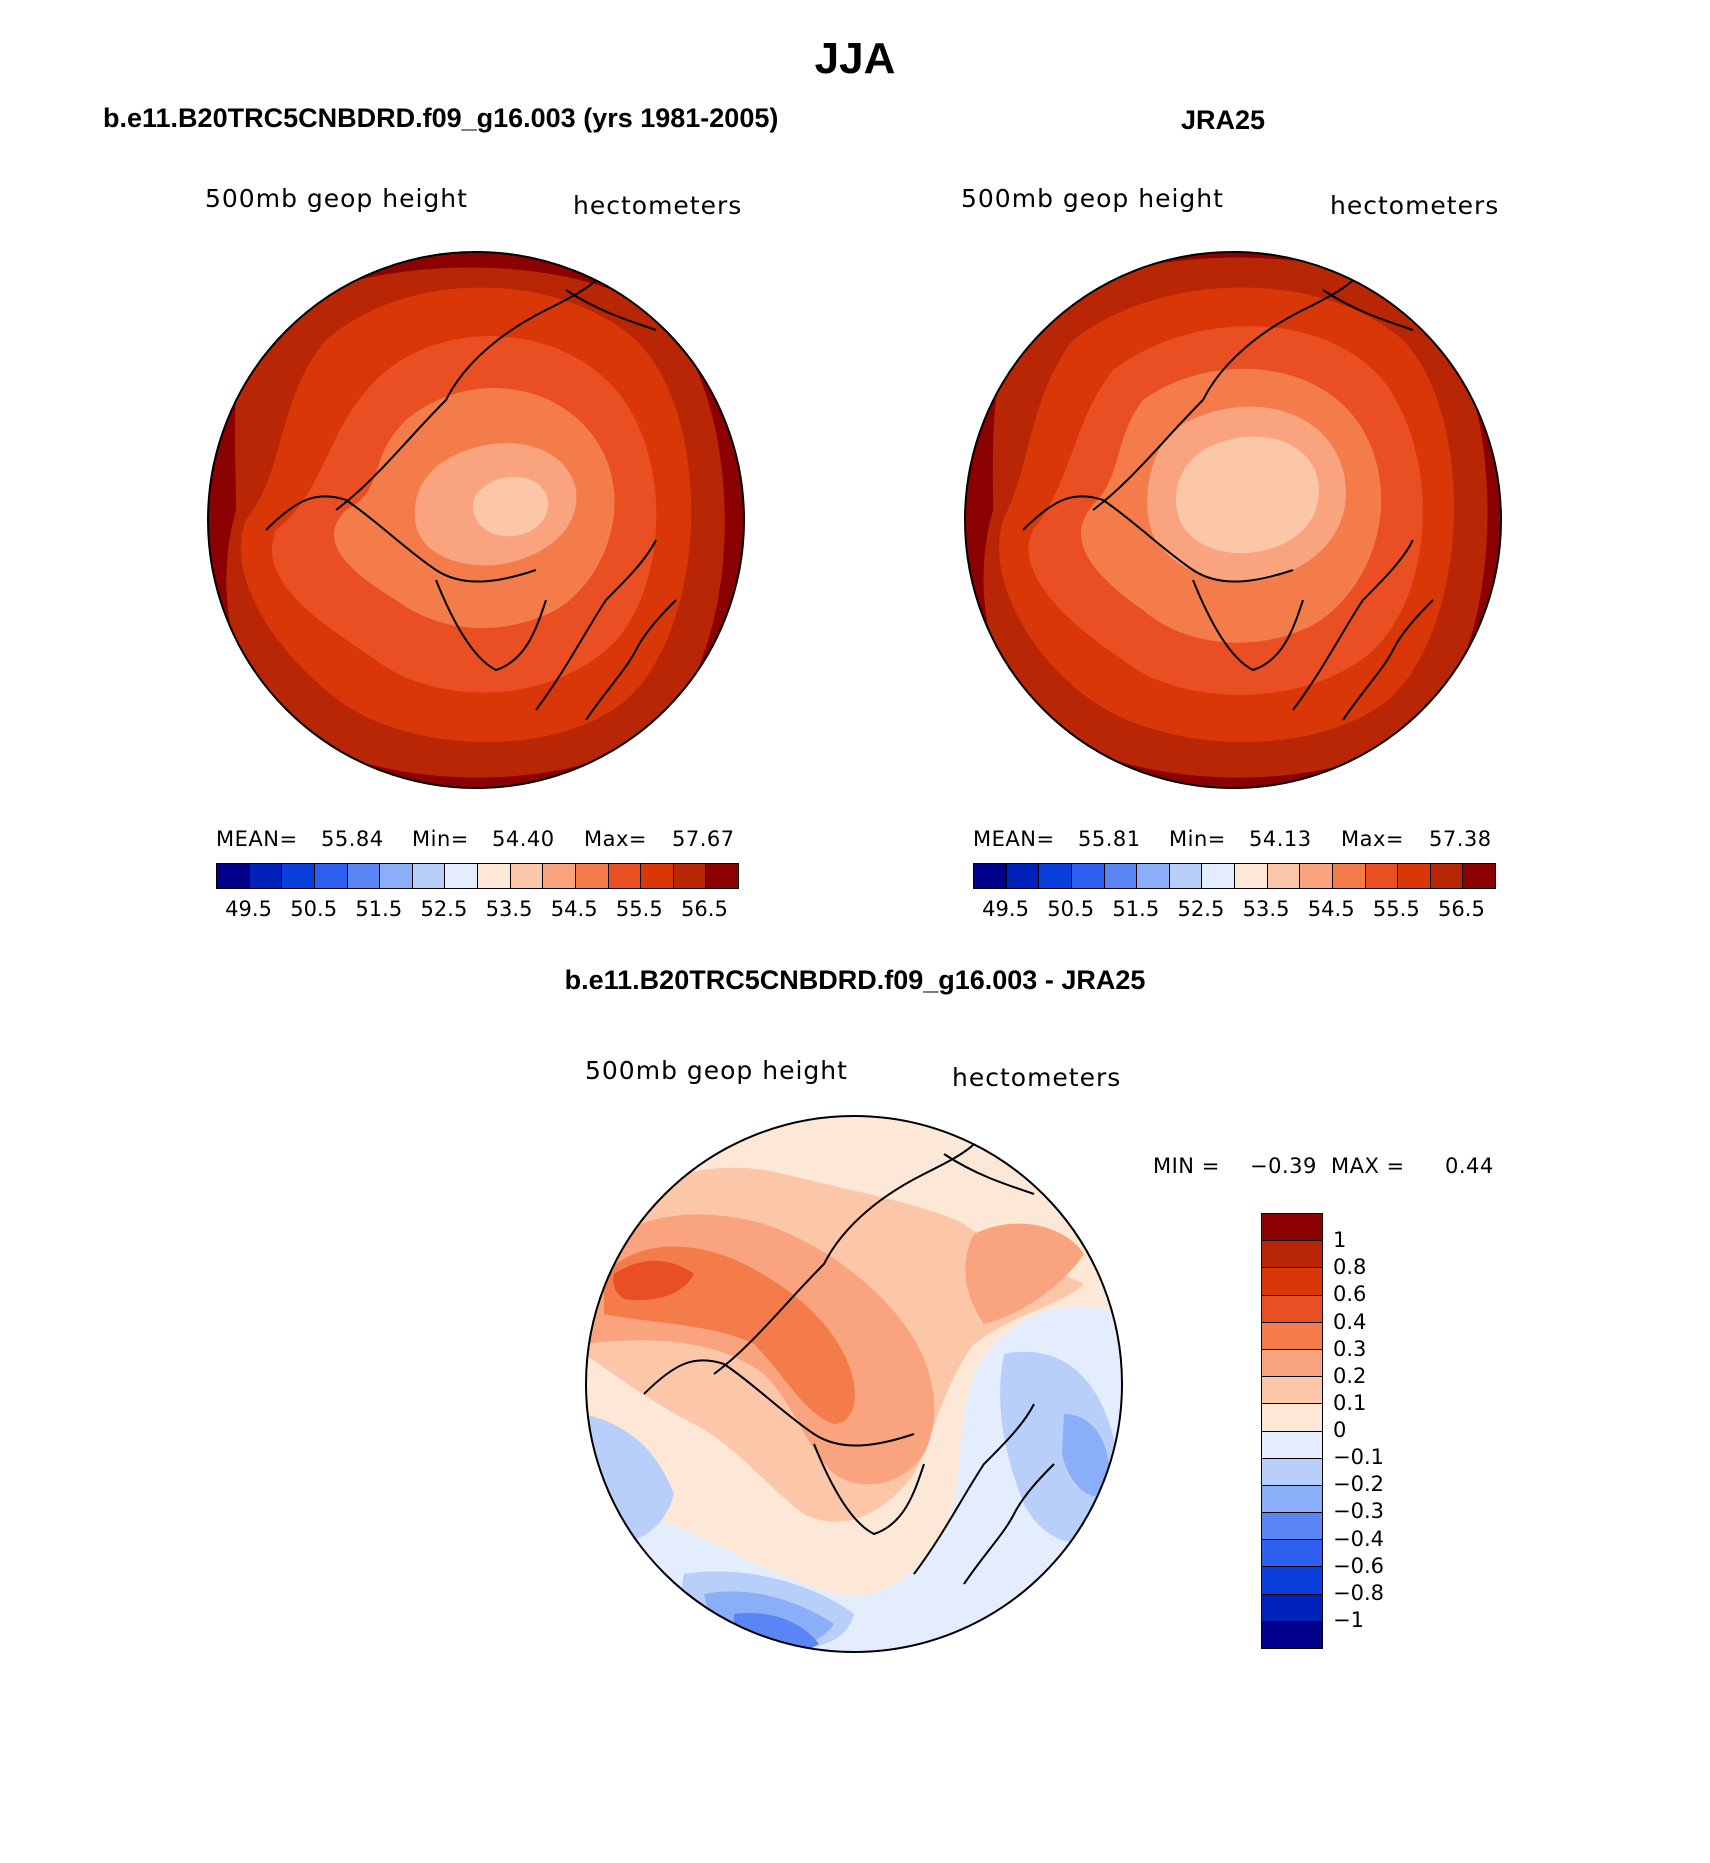  Describe the element at coordinates (1109, 839) in the screenshot. I see `obs-mean-value: 55.81` at that location.